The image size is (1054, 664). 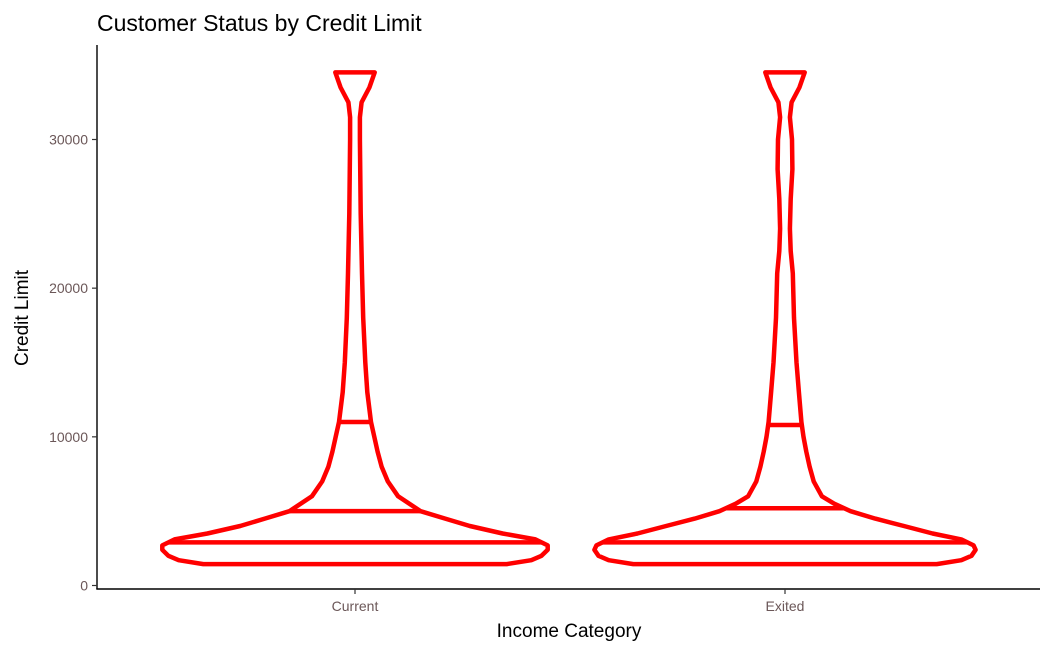 I want to click on x-tick-label: Current, so click(x=355, y=606).